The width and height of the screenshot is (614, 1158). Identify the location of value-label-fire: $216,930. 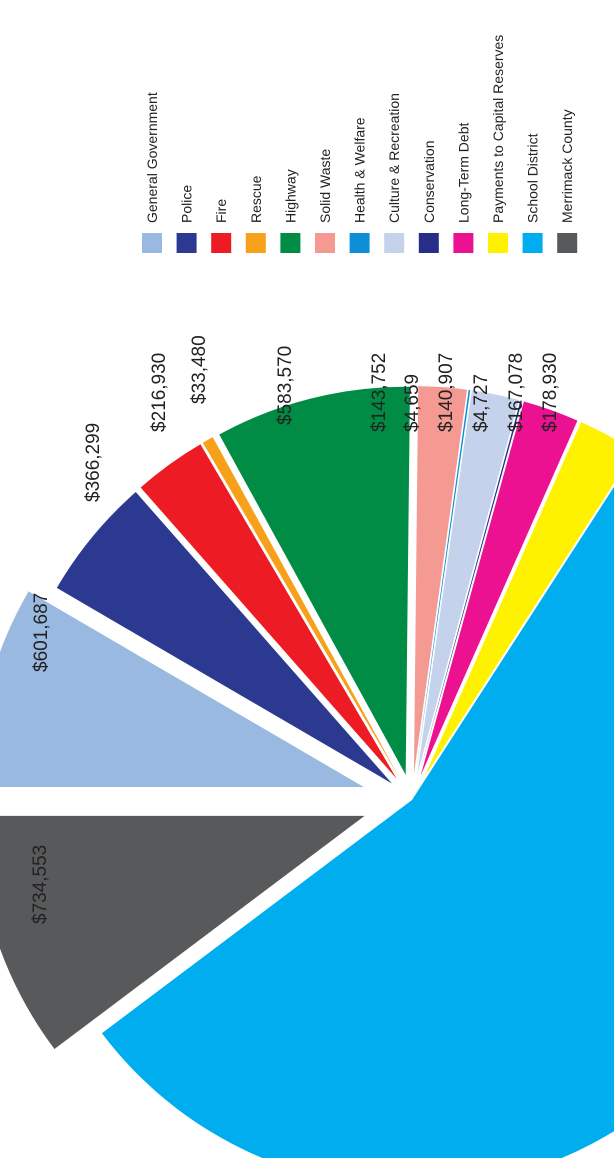
(159, 392).